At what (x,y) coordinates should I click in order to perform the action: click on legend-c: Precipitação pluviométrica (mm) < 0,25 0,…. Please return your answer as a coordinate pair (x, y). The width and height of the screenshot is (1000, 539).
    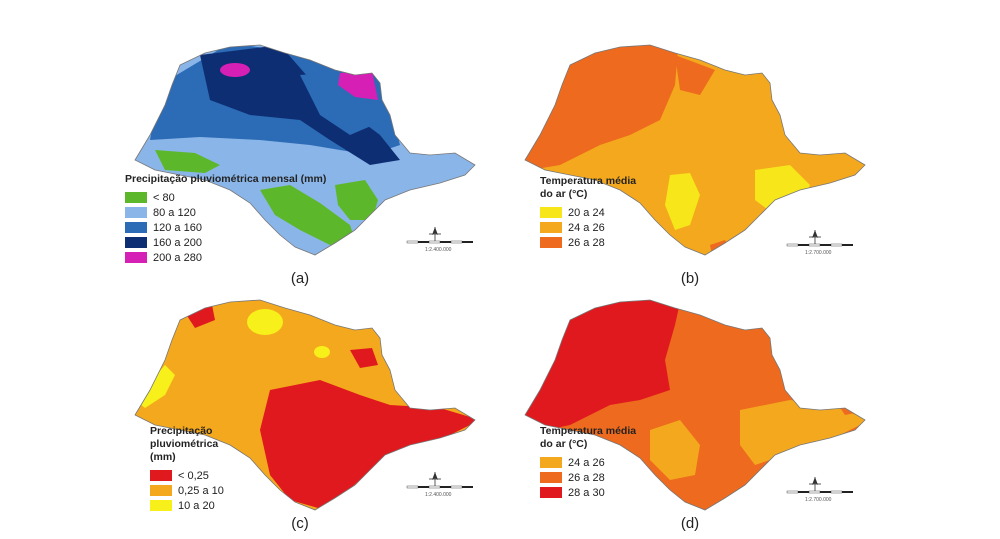
    Looking at the image, I should click on (197, 469).